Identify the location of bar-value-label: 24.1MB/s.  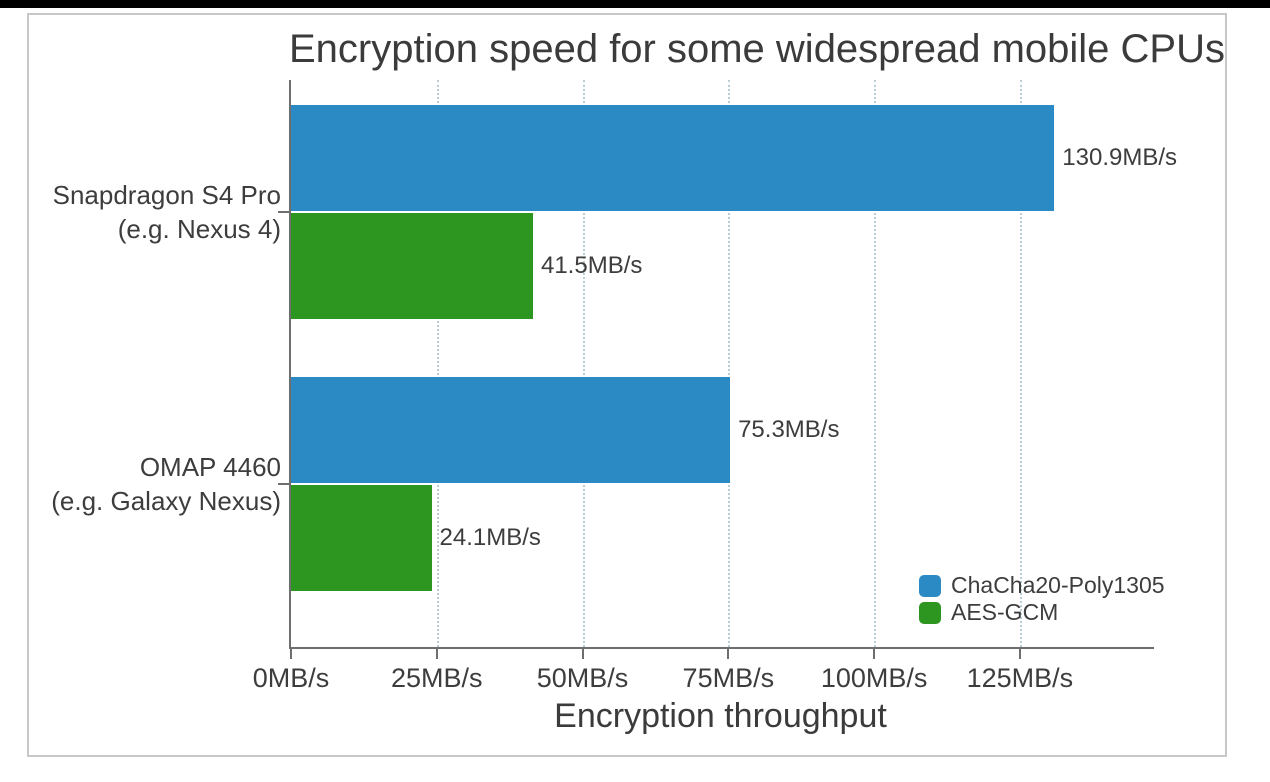
(490, 537).